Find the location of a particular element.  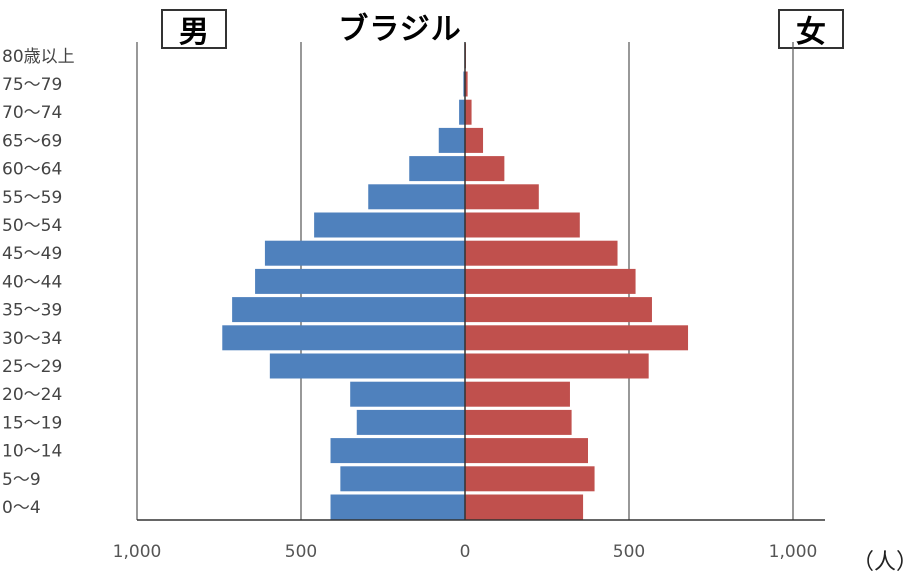

age-label: 40～44 is located at coordinates (32, 282).